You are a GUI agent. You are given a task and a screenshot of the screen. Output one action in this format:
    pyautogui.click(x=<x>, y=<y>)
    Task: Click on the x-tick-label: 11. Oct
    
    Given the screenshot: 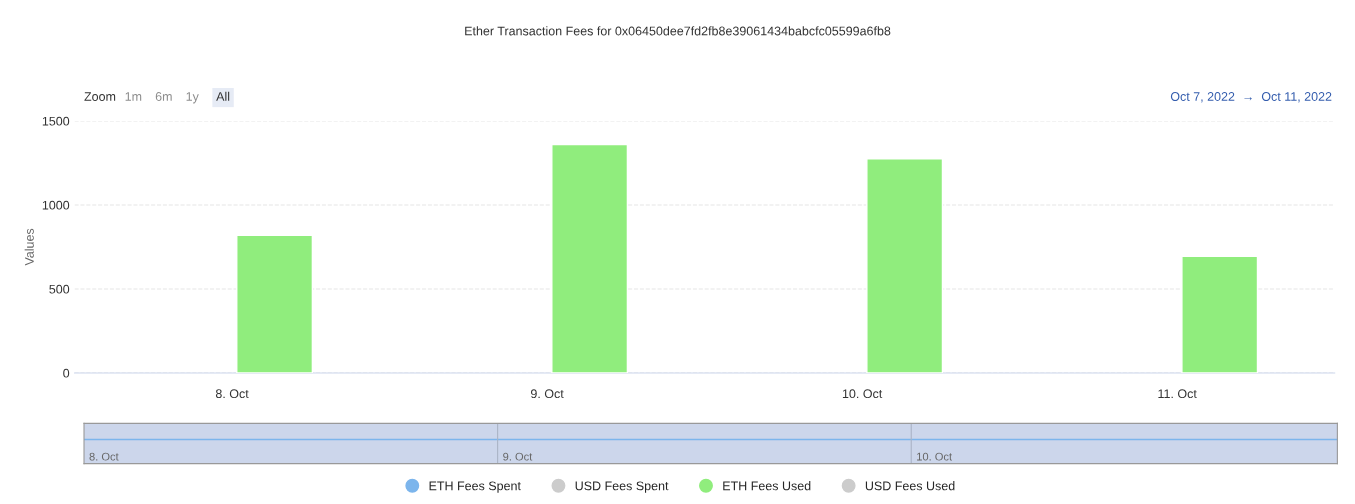 What is the action you would take?
    pyautogui.click(x=1177, y=394)
    